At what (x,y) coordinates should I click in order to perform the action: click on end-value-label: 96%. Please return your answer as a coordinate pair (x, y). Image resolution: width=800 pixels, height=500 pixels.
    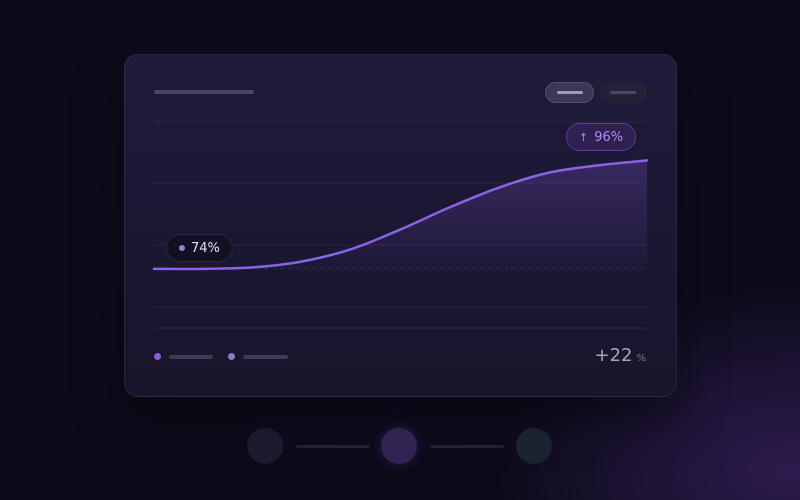
    Looking at the image, I should click on (609, 137).